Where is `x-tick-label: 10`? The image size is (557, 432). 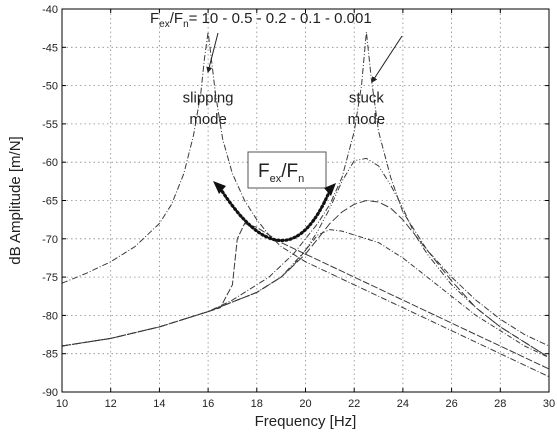
x-tick-label: 10 is located at coordinates (62, 404).